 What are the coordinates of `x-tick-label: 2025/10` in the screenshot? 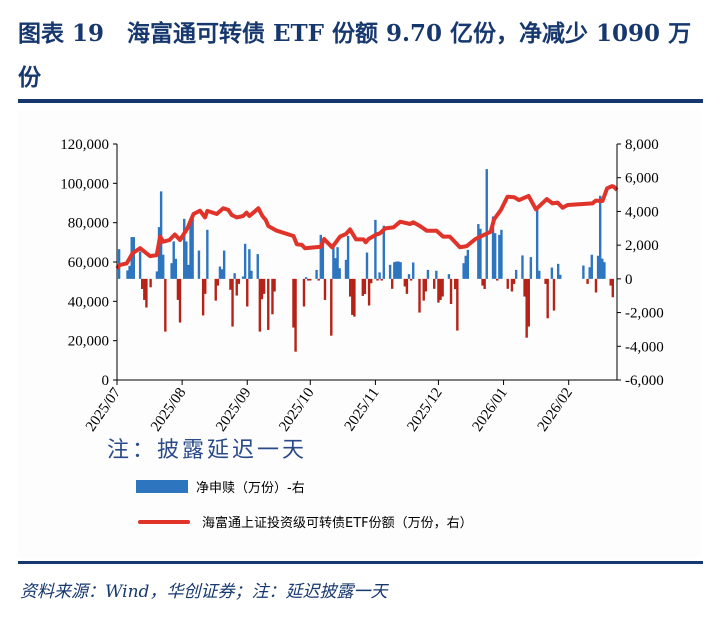 It's located at (296, 409).